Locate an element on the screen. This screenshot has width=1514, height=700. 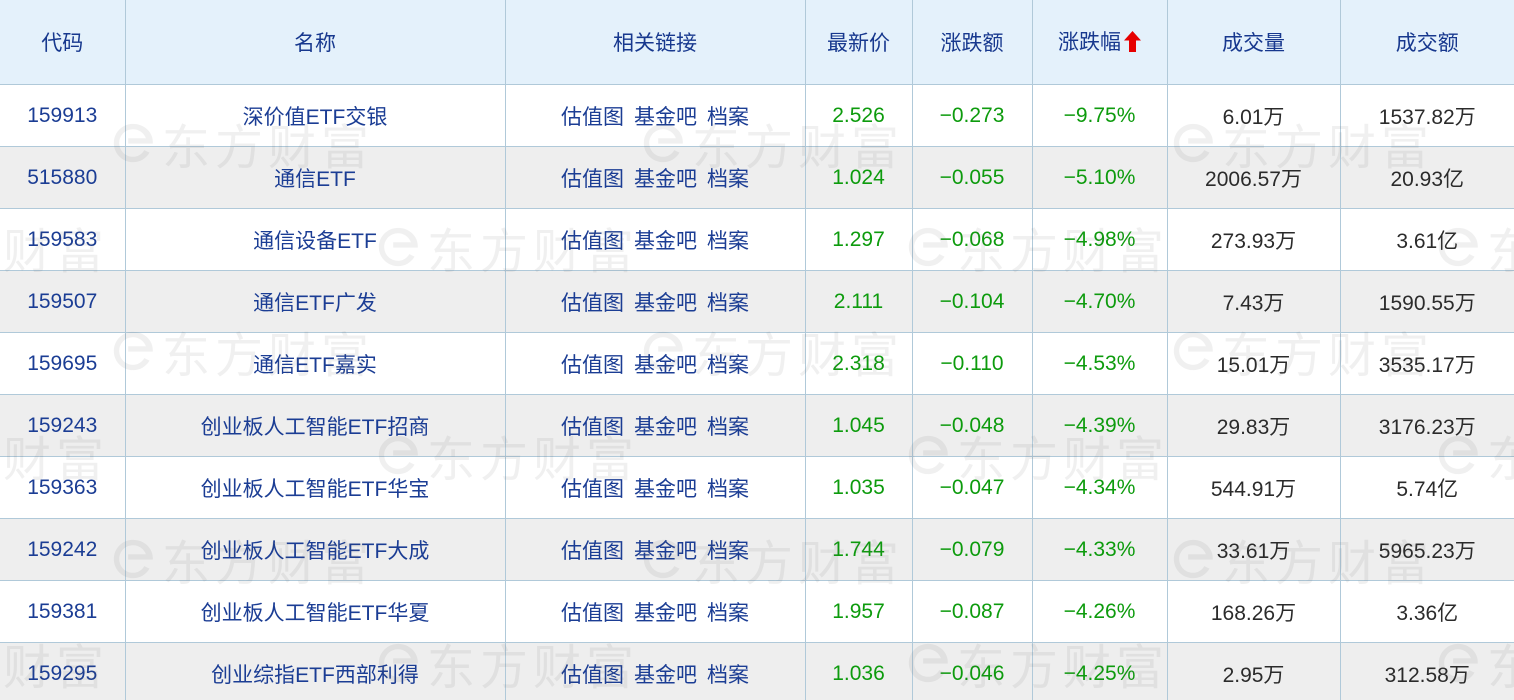
latest-price-value: 2.318 is located at coordinates (859, 363).